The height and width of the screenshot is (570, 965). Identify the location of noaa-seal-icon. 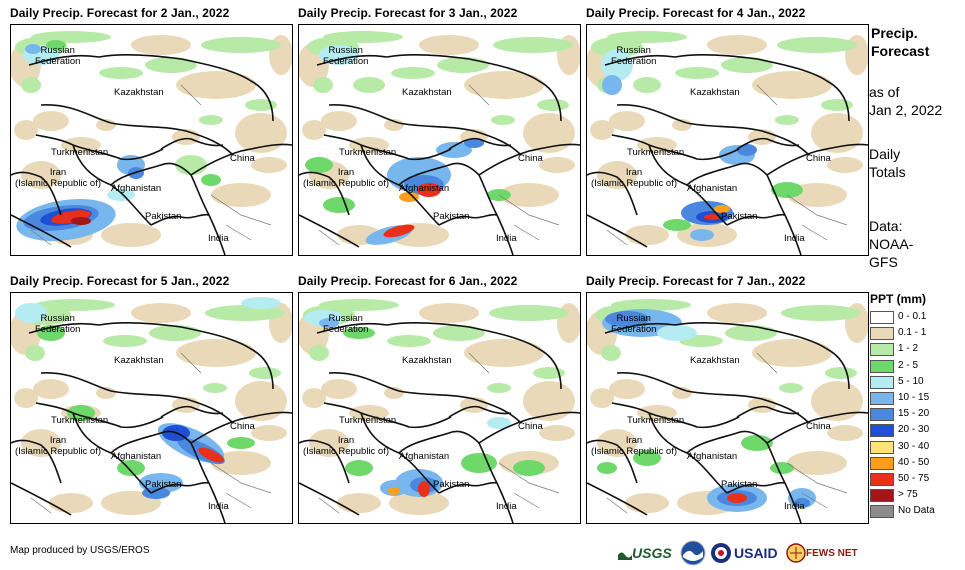
(693, 553).